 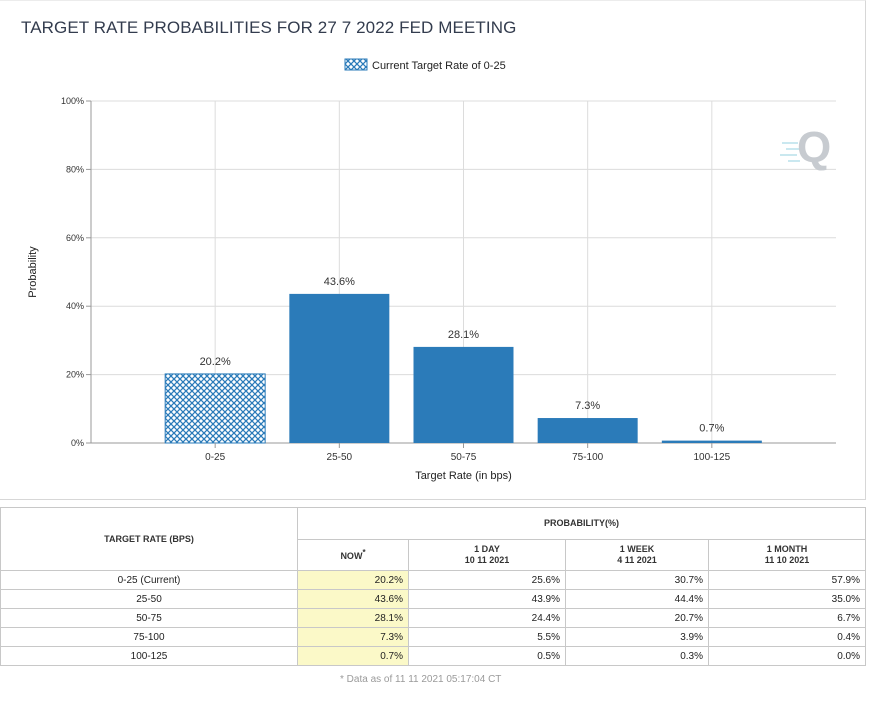 I want to click on table-row: 50-75 28.1% 24.4% 20.7% 6.7%, so click(x=433, y=618).